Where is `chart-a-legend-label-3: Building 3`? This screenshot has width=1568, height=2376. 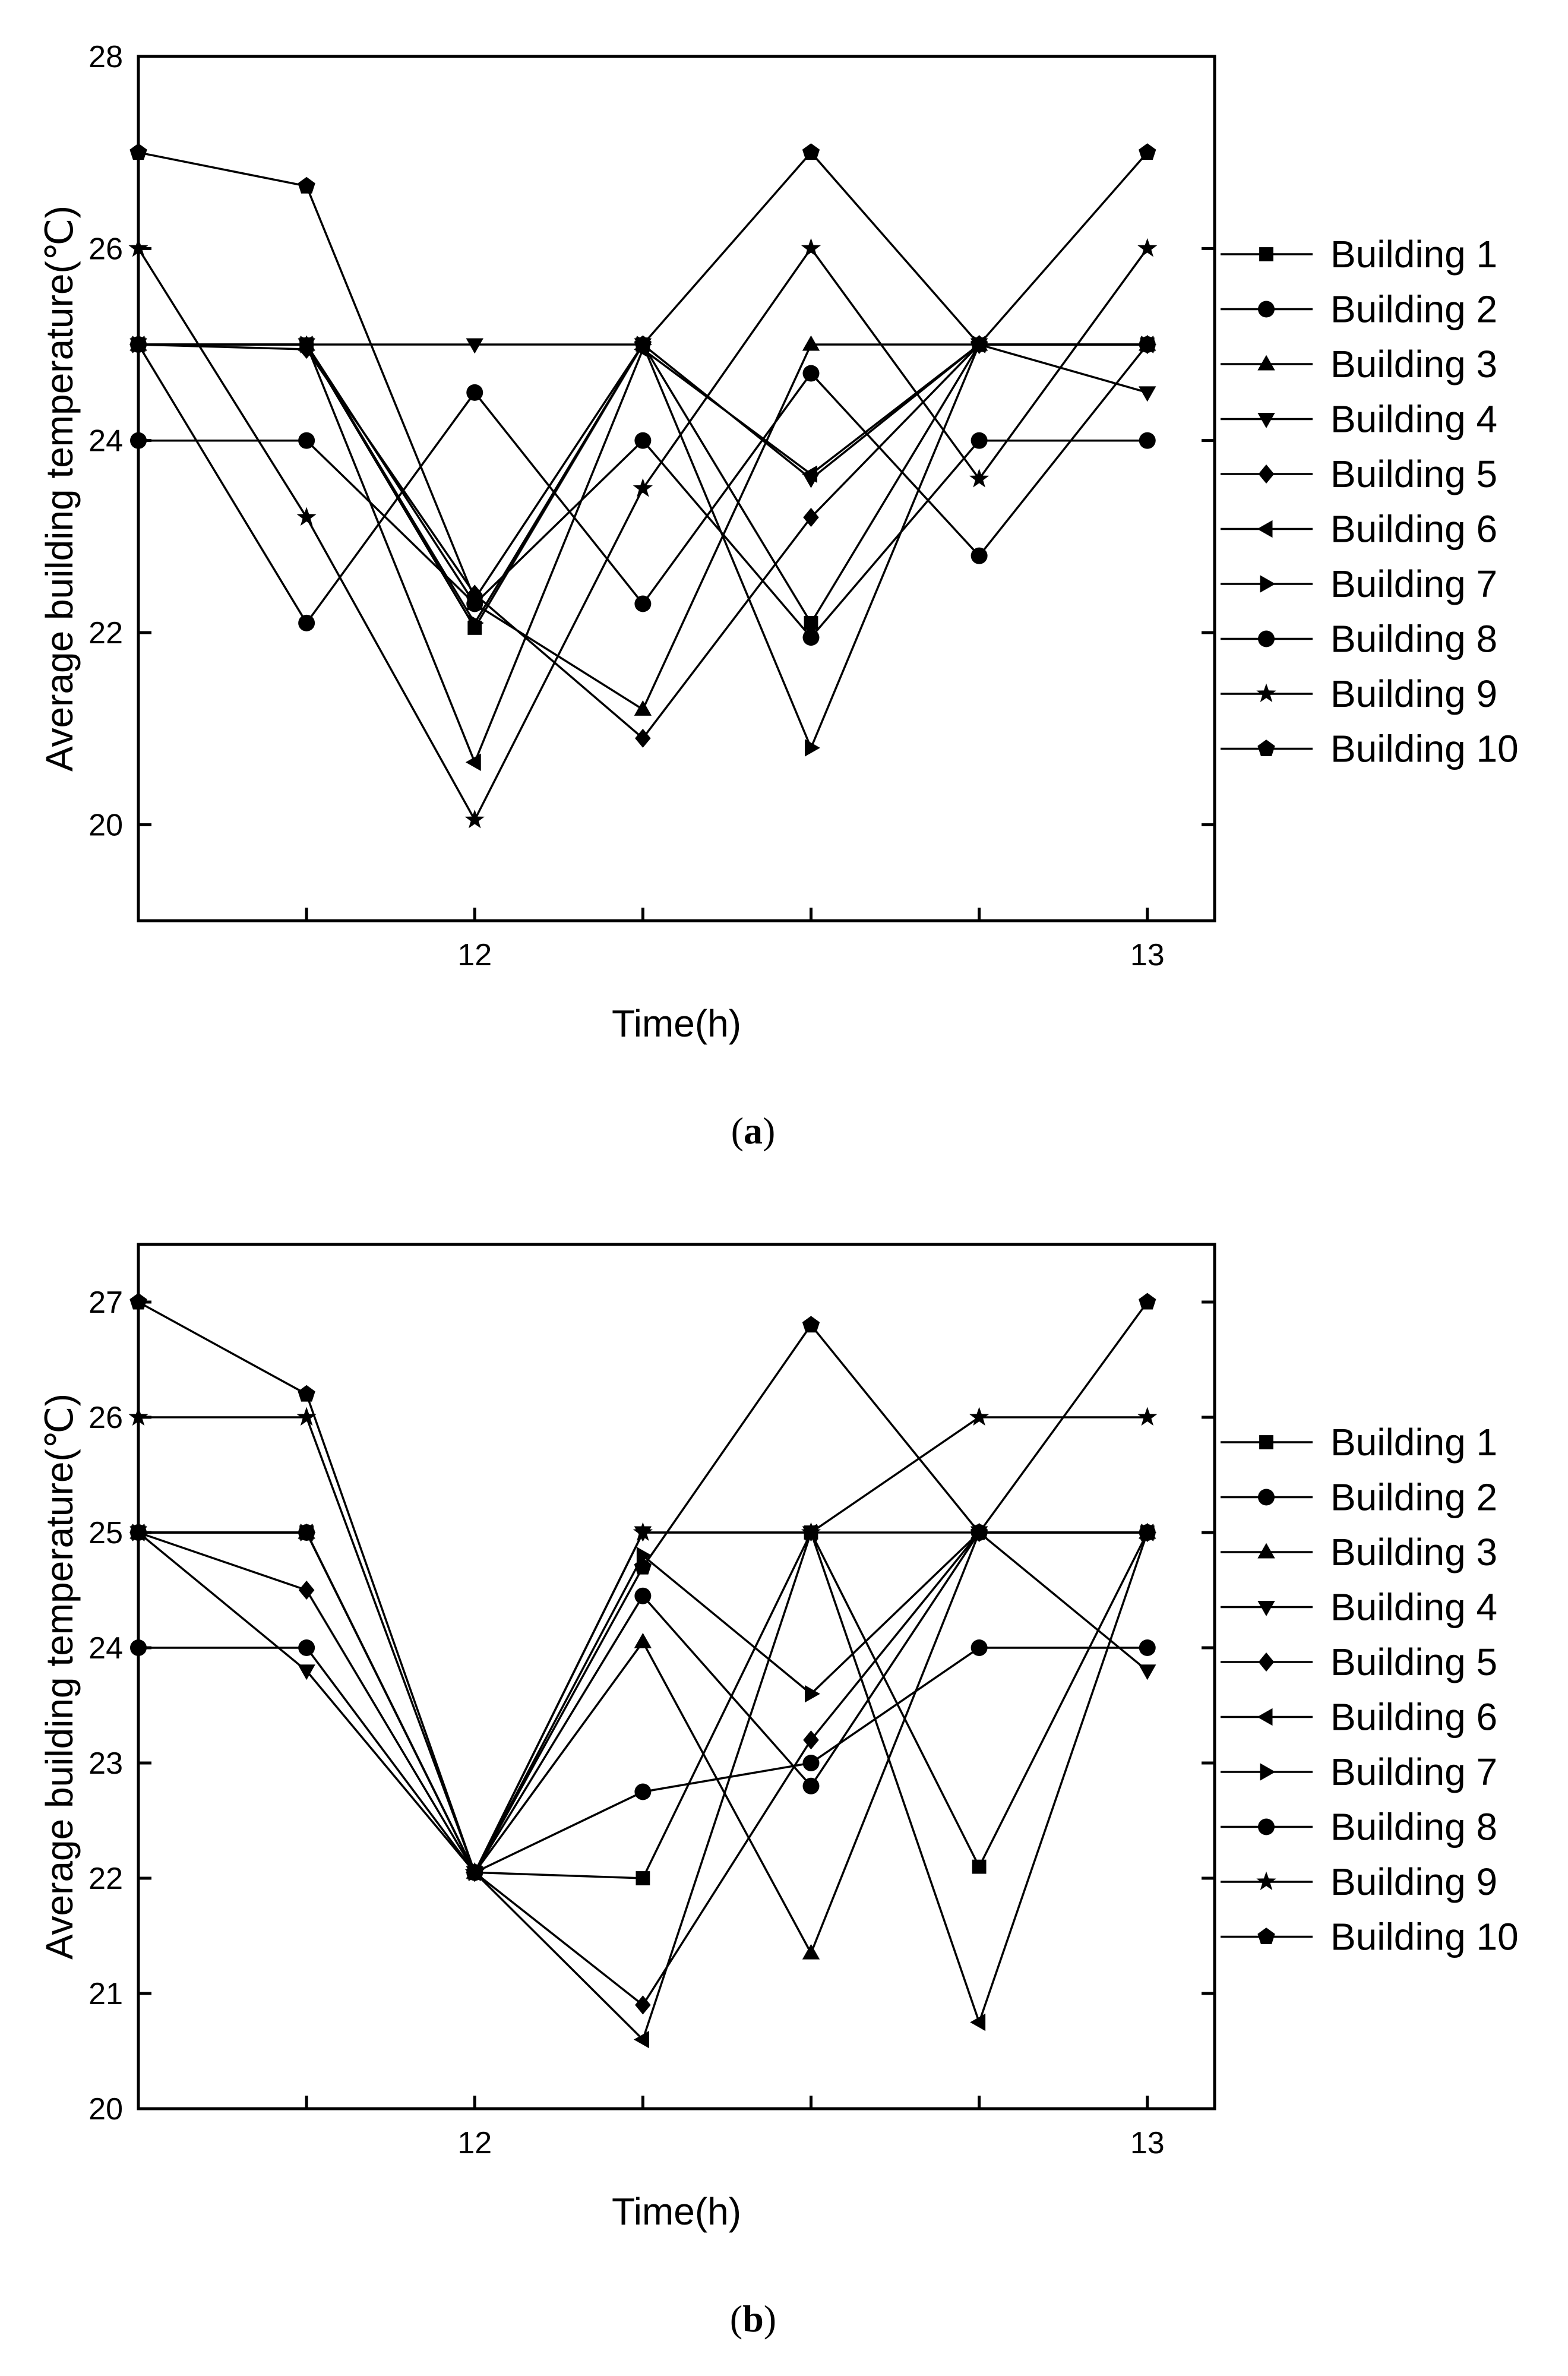 chart-a-legend-label-3: Building 3 is located at coordinates (1413, 364).